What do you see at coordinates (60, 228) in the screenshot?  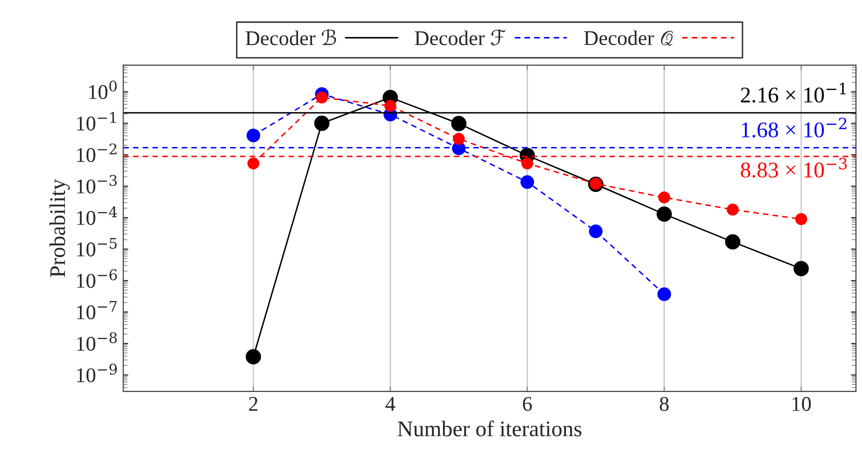 I see `y-axis-title: Probability` at bounding box center [60, 228].